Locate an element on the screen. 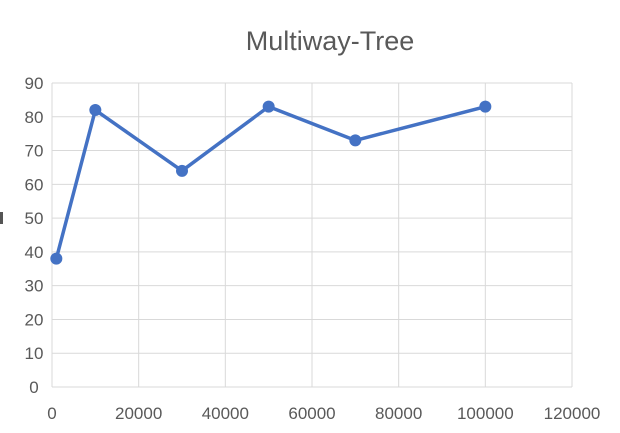 Image resolution: width=620 pixels, height=433 pixels. cropped-edge-mark is located at coordinates (1, 218).